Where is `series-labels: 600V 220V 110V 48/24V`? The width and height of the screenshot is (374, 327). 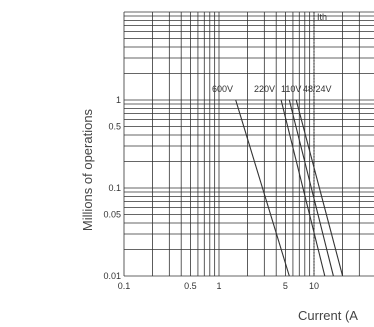 series-labels: 600V 220V 110V 48/24V is located at coordinates (272, 89).